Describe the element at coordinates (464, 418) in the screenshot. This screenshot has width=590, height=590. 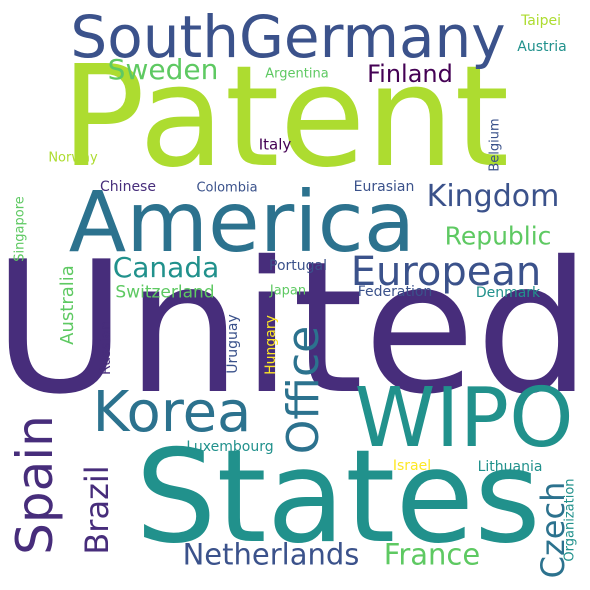
I see `word-wipo: WIPO` at that location.